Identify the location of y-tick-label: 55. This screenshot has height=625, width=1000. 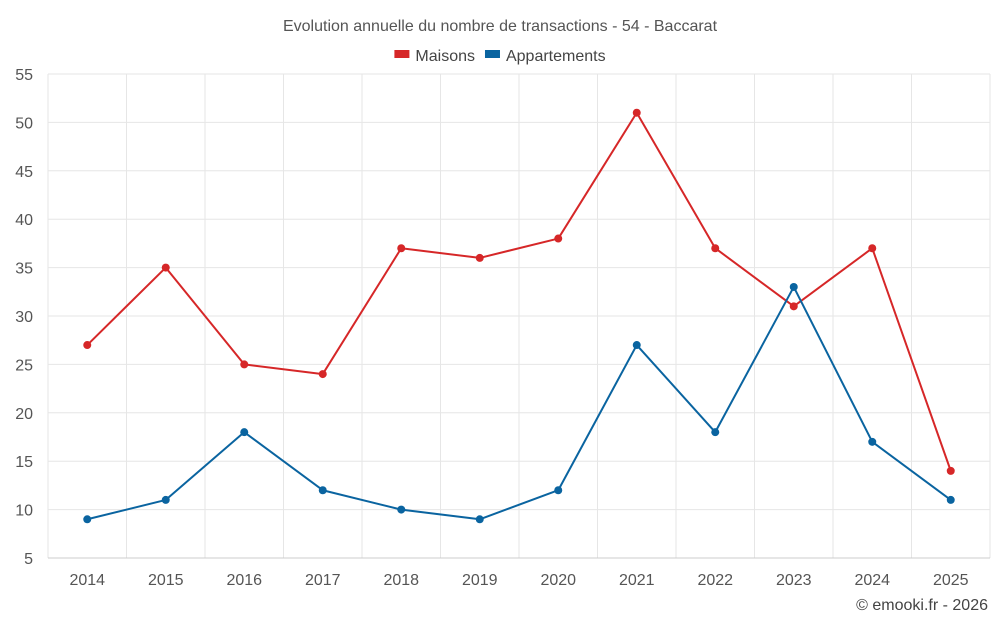
(24, 75).